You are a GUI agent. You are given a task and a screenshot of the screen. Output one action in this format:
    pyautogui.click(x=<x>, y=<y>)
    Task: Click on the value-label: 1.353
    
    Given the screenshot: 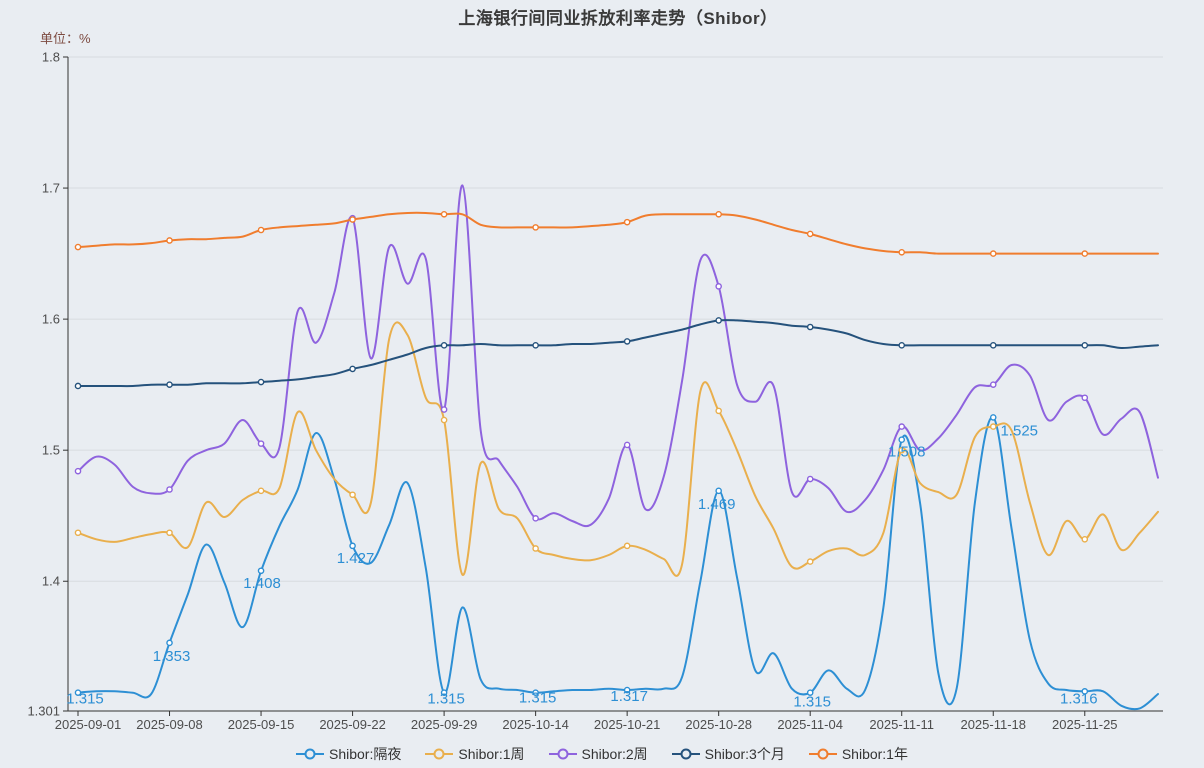 What is the action you would take?
    pyautogui.click(x=172, y=656)
    